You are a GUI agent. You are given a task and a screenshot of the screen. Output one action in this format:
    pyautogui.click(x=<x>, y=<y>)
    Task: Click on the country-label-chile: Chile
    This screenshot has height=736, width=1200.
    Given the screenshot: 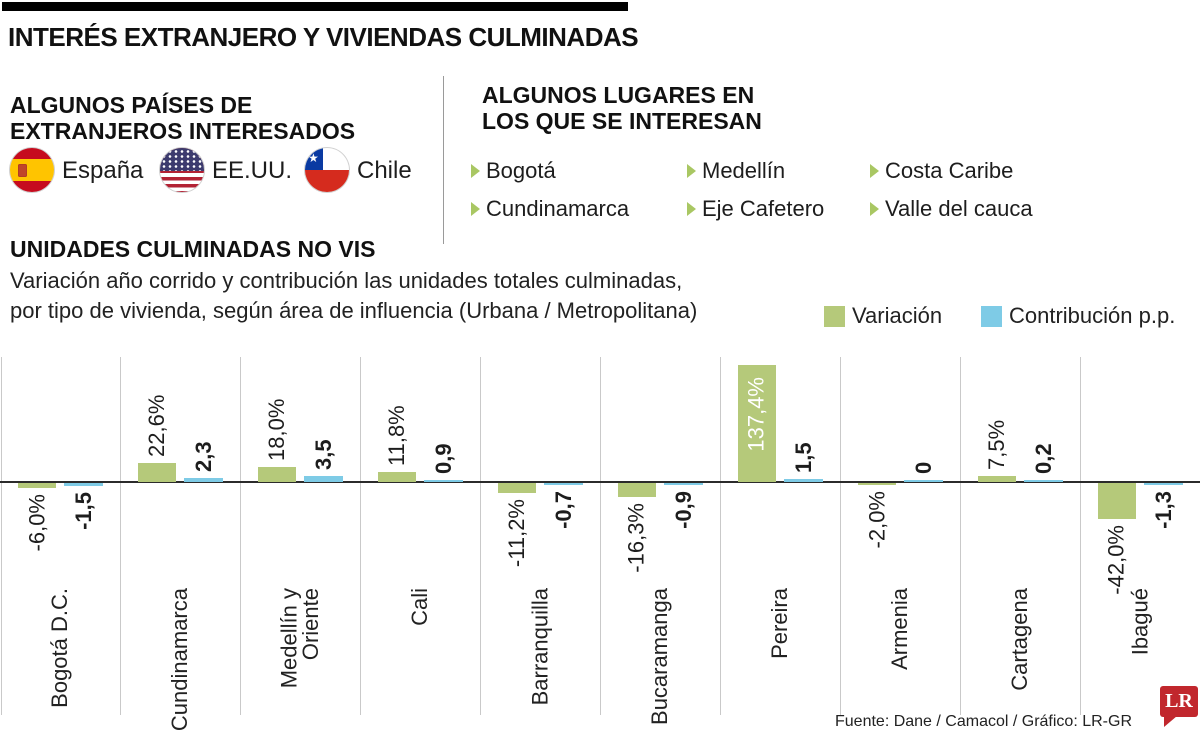 What is the action you would take?
    pyautogui.click(x=384, y=170)
    